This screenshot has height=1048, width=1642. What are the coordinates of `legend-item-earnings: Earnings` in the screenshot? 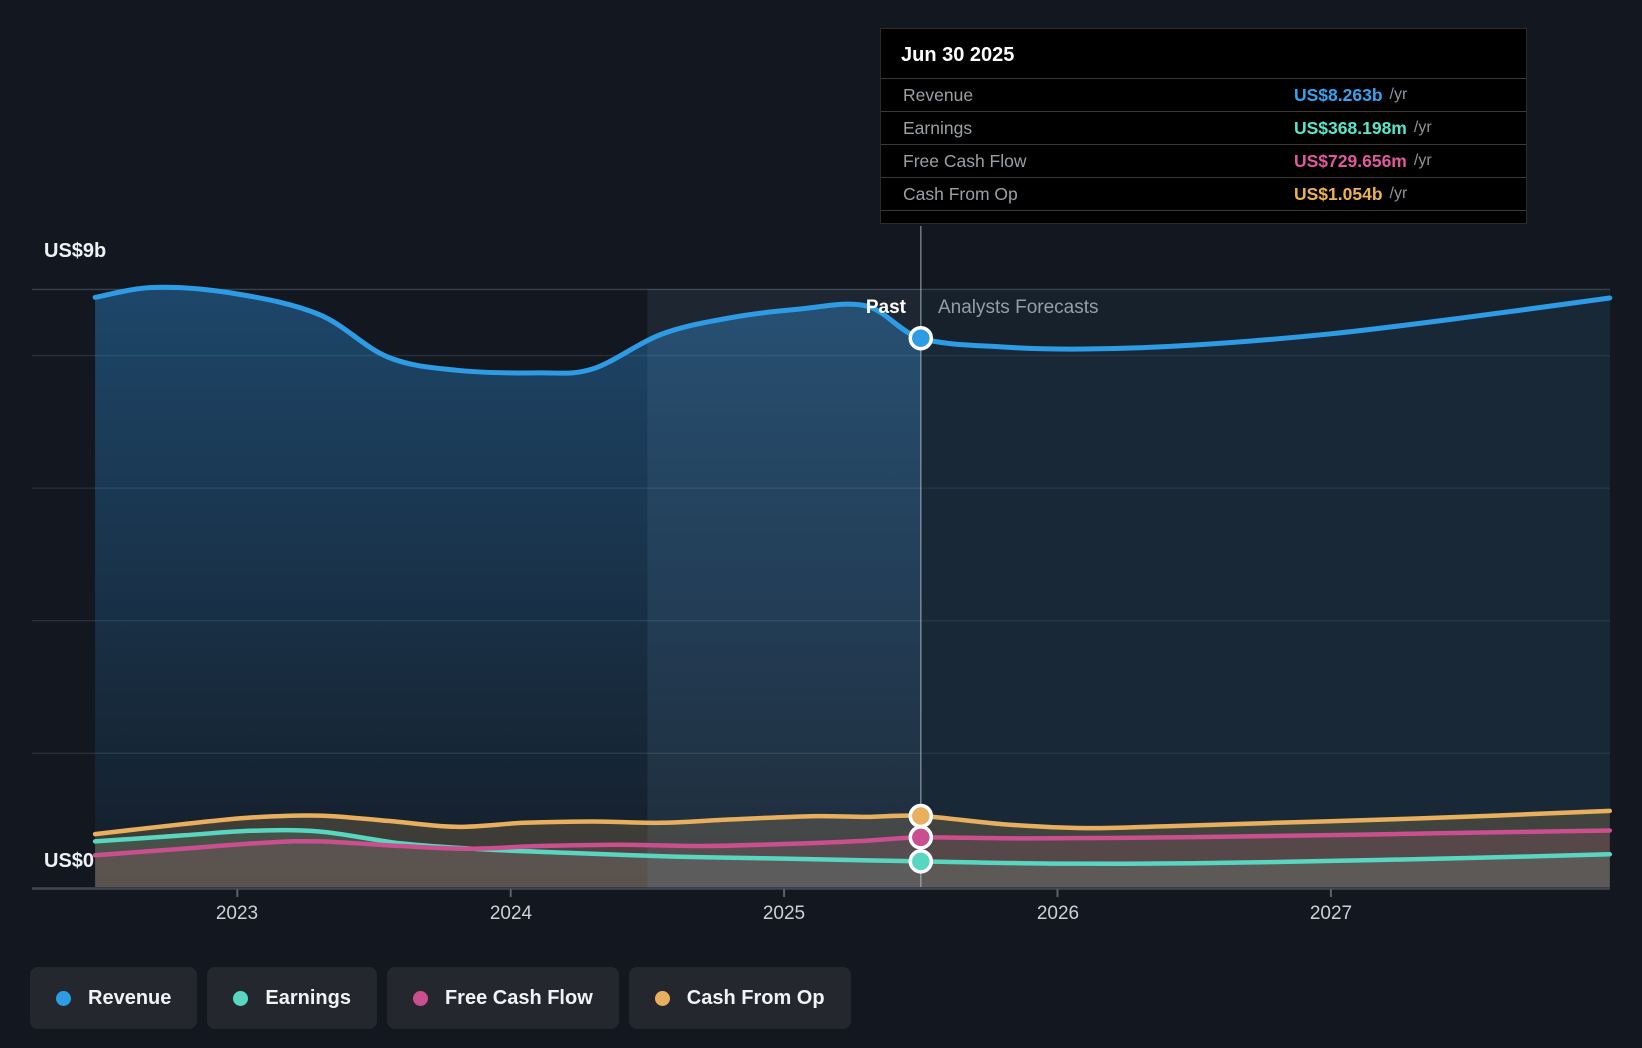 It's located at (292, 998).